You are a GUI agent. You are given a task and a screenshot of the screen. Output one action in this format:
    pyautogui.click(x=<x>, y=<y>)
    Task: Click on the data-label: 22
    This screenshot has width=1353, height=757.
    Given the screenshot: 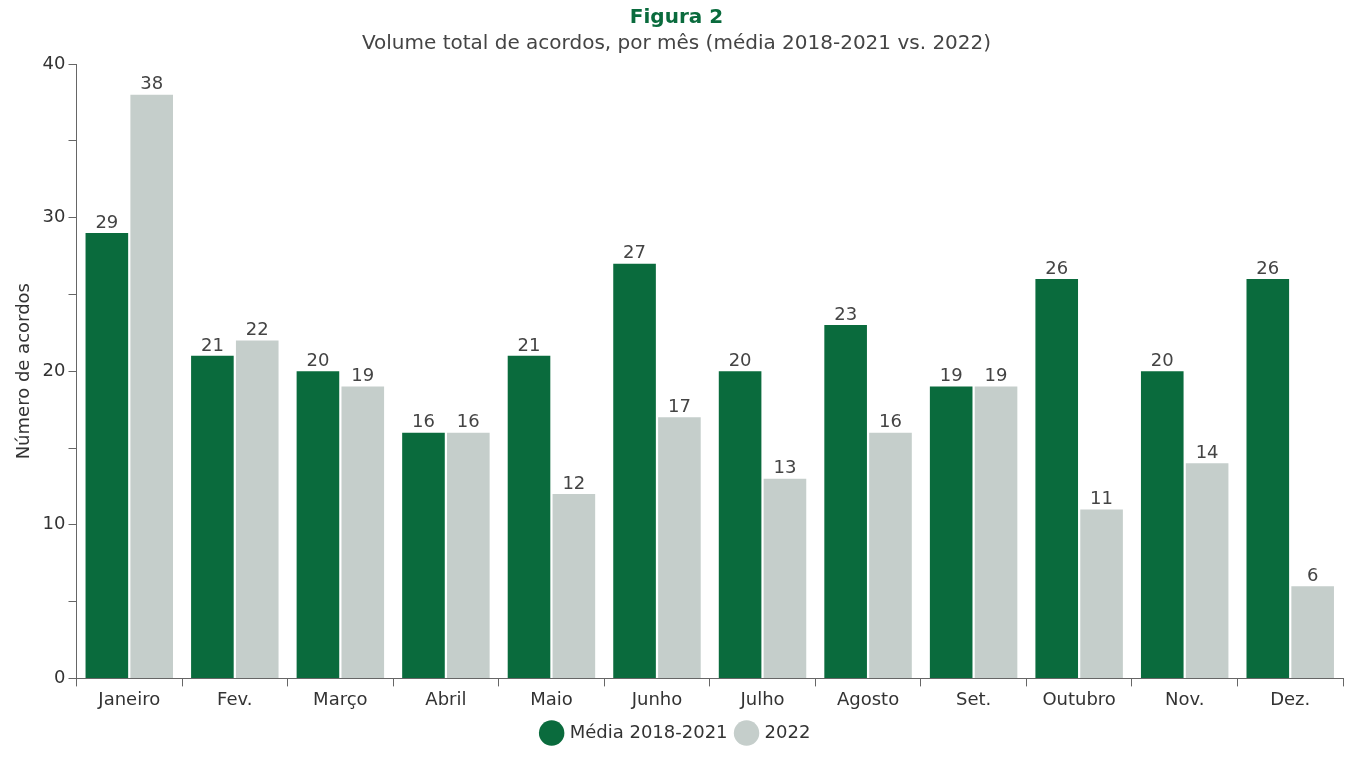 What is the action you would take?
    pyautogui.click(x=257, y=329)
    